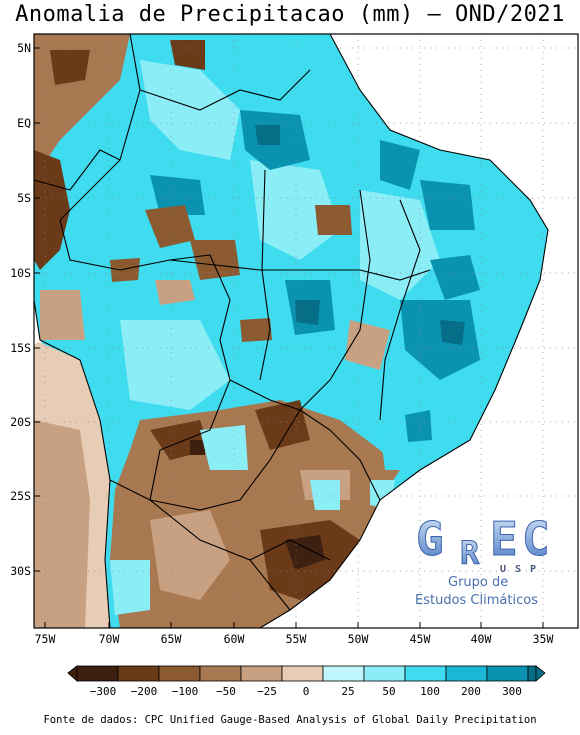 The width and height of the screenshot is (580, 735). Describe the element at coordinates (24, 198) in the screenshot. I see `lat-label: 5S` at that location.